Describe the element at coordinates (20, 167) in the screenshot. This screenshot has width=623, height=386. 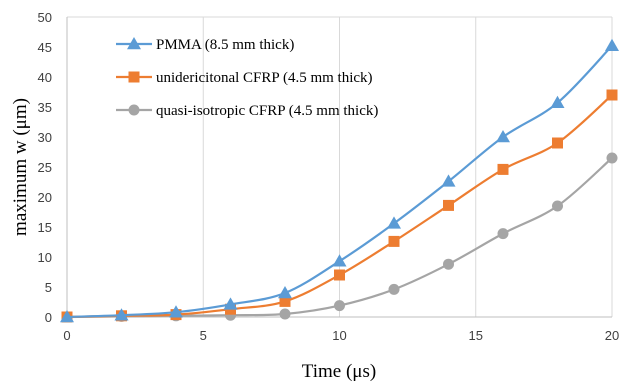
I see `y-axis-title: maximum w (μm)` at that location.